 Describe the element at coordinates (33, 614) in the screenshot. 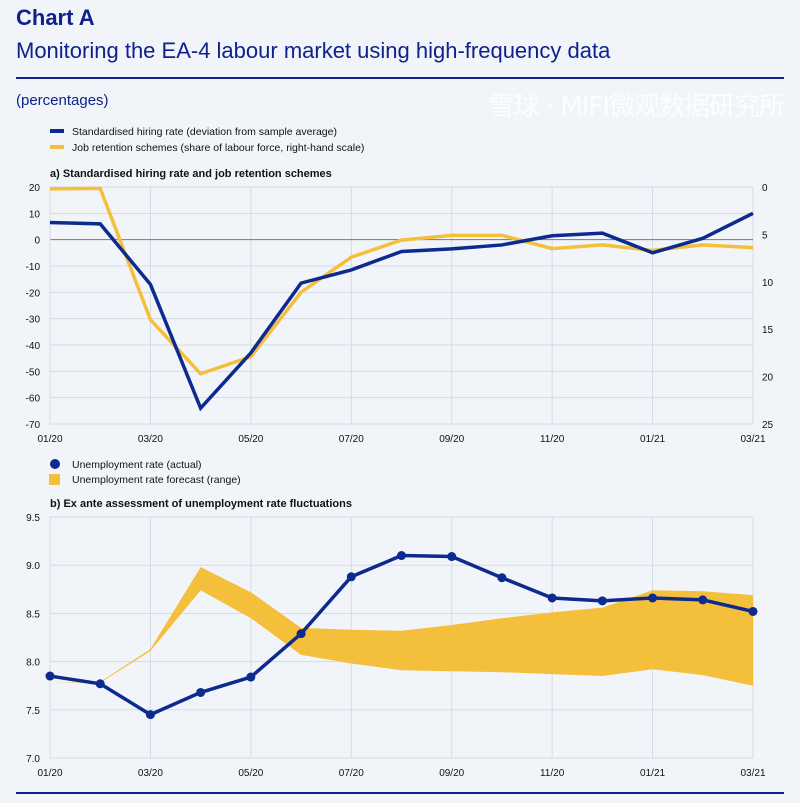

I see `y-tick-label: 8.5` at that location.